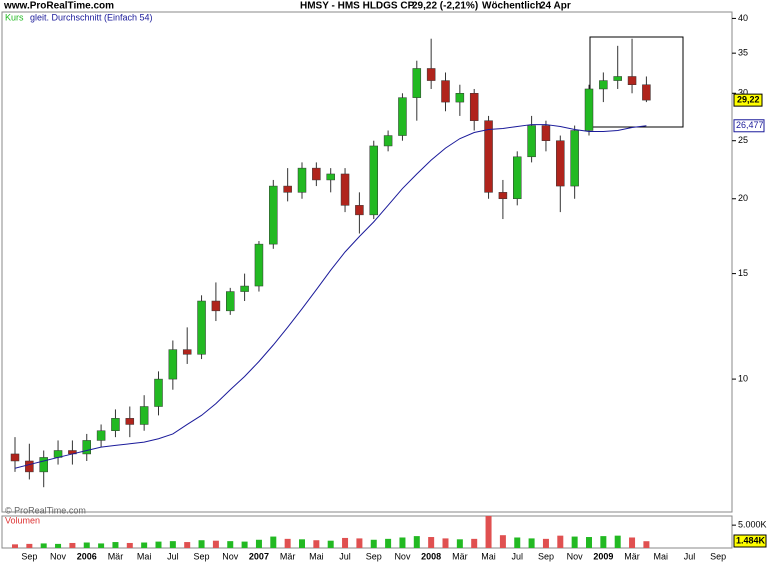  I want to click on footer: © ProRealTime.com, so click(45, 510).